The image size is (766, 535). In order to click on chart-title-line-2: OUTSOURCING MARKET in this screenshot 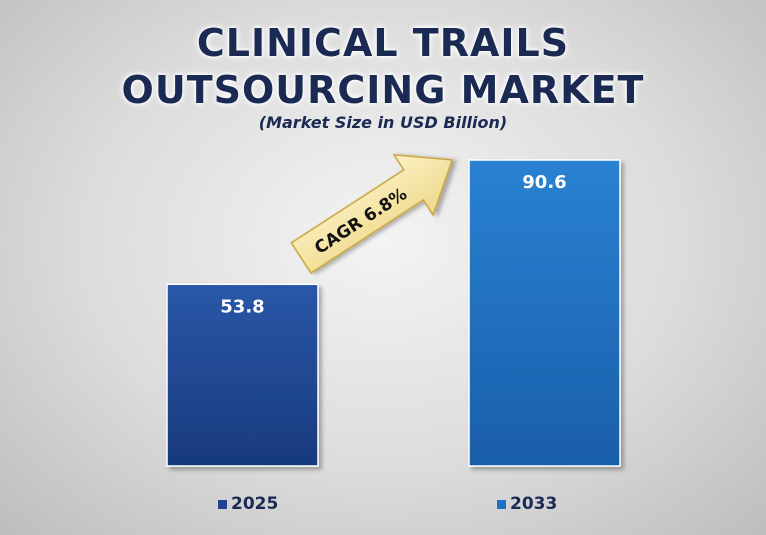, I will do `click(383, 90)`.